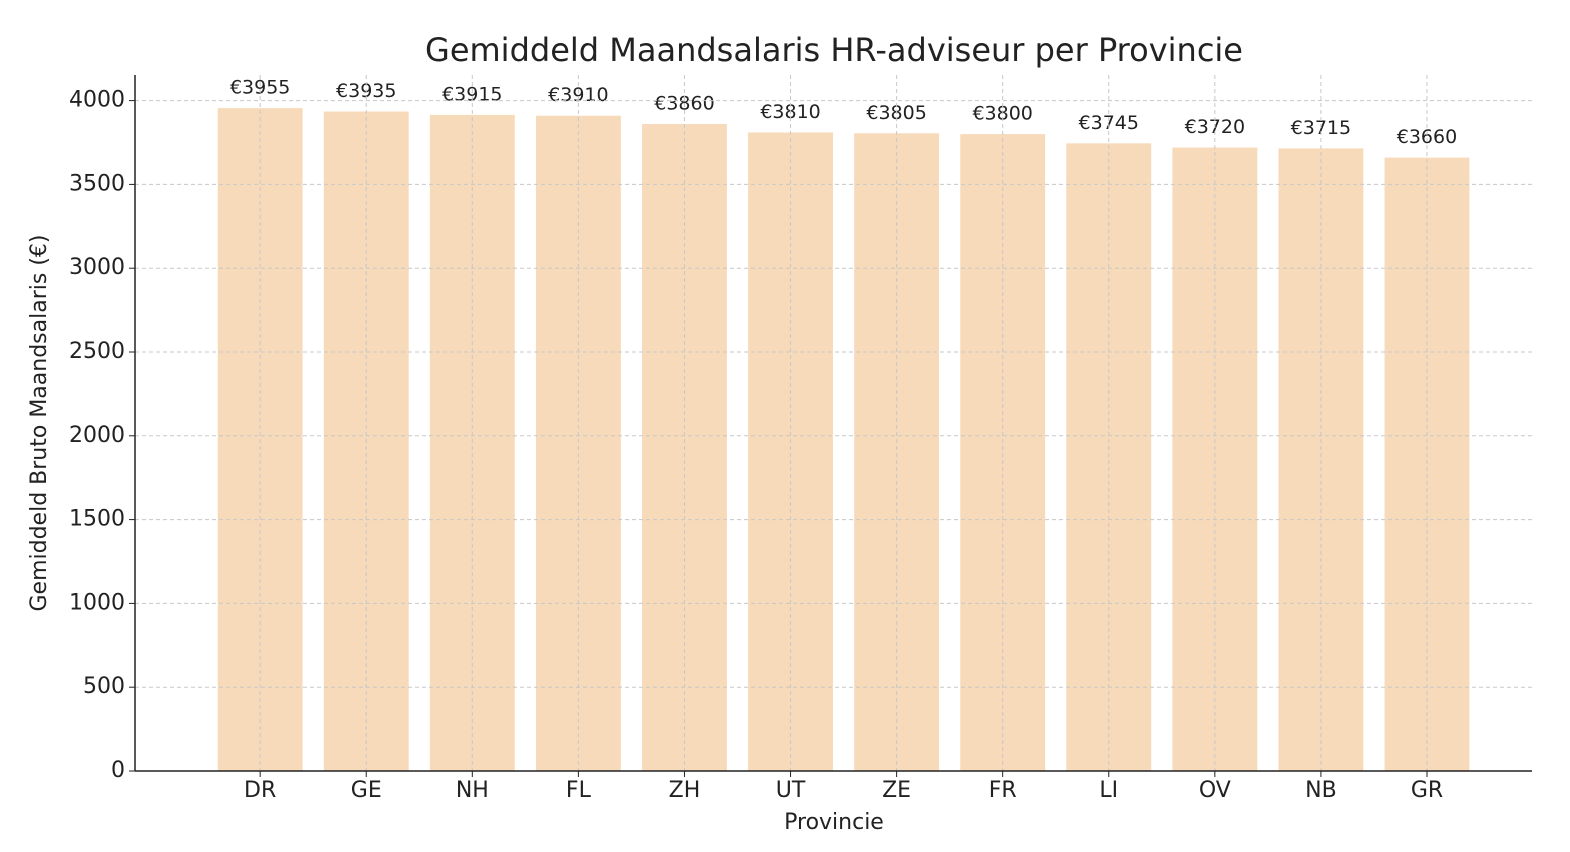 The image size is (1570, 852). Describe the element at coordinates (834, 822) in the screenshot. I see `x-axis-label: Provincie` at that location.